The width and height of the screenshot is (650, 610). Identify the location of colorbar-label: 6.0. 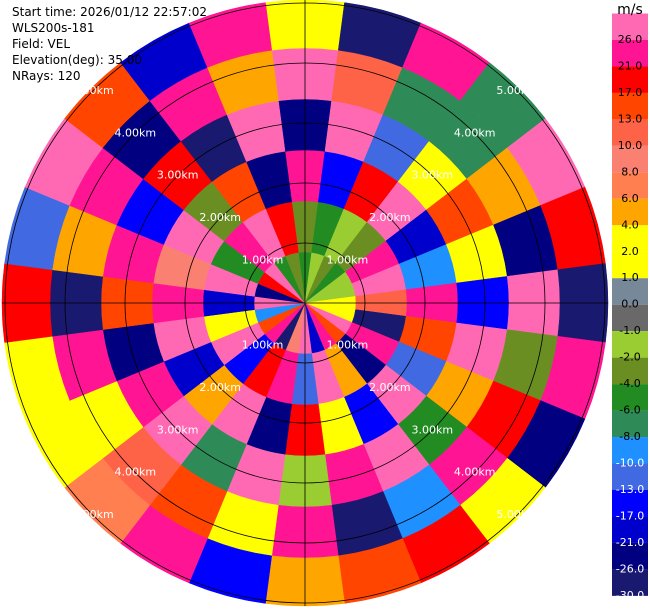
(630, 198).